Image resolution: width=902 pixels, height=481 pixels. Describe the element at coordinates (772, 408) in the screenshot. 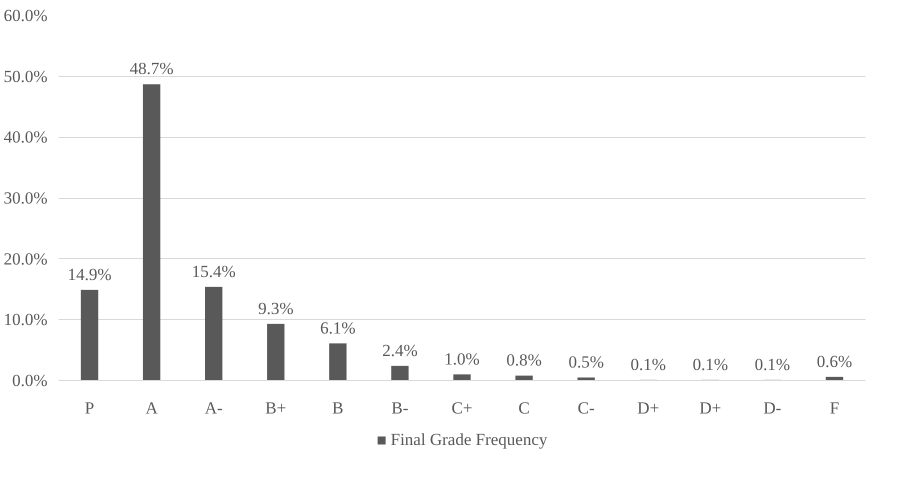

I see `x-tick-label: D-` at that location.